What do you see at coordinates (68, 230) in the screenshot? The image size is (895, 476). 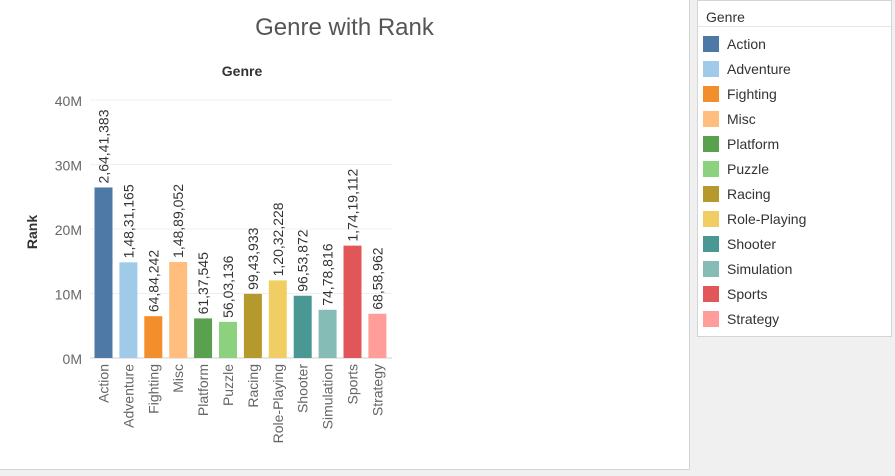 I see `y-tick-label: 20M` at bounding box center [68, 230].